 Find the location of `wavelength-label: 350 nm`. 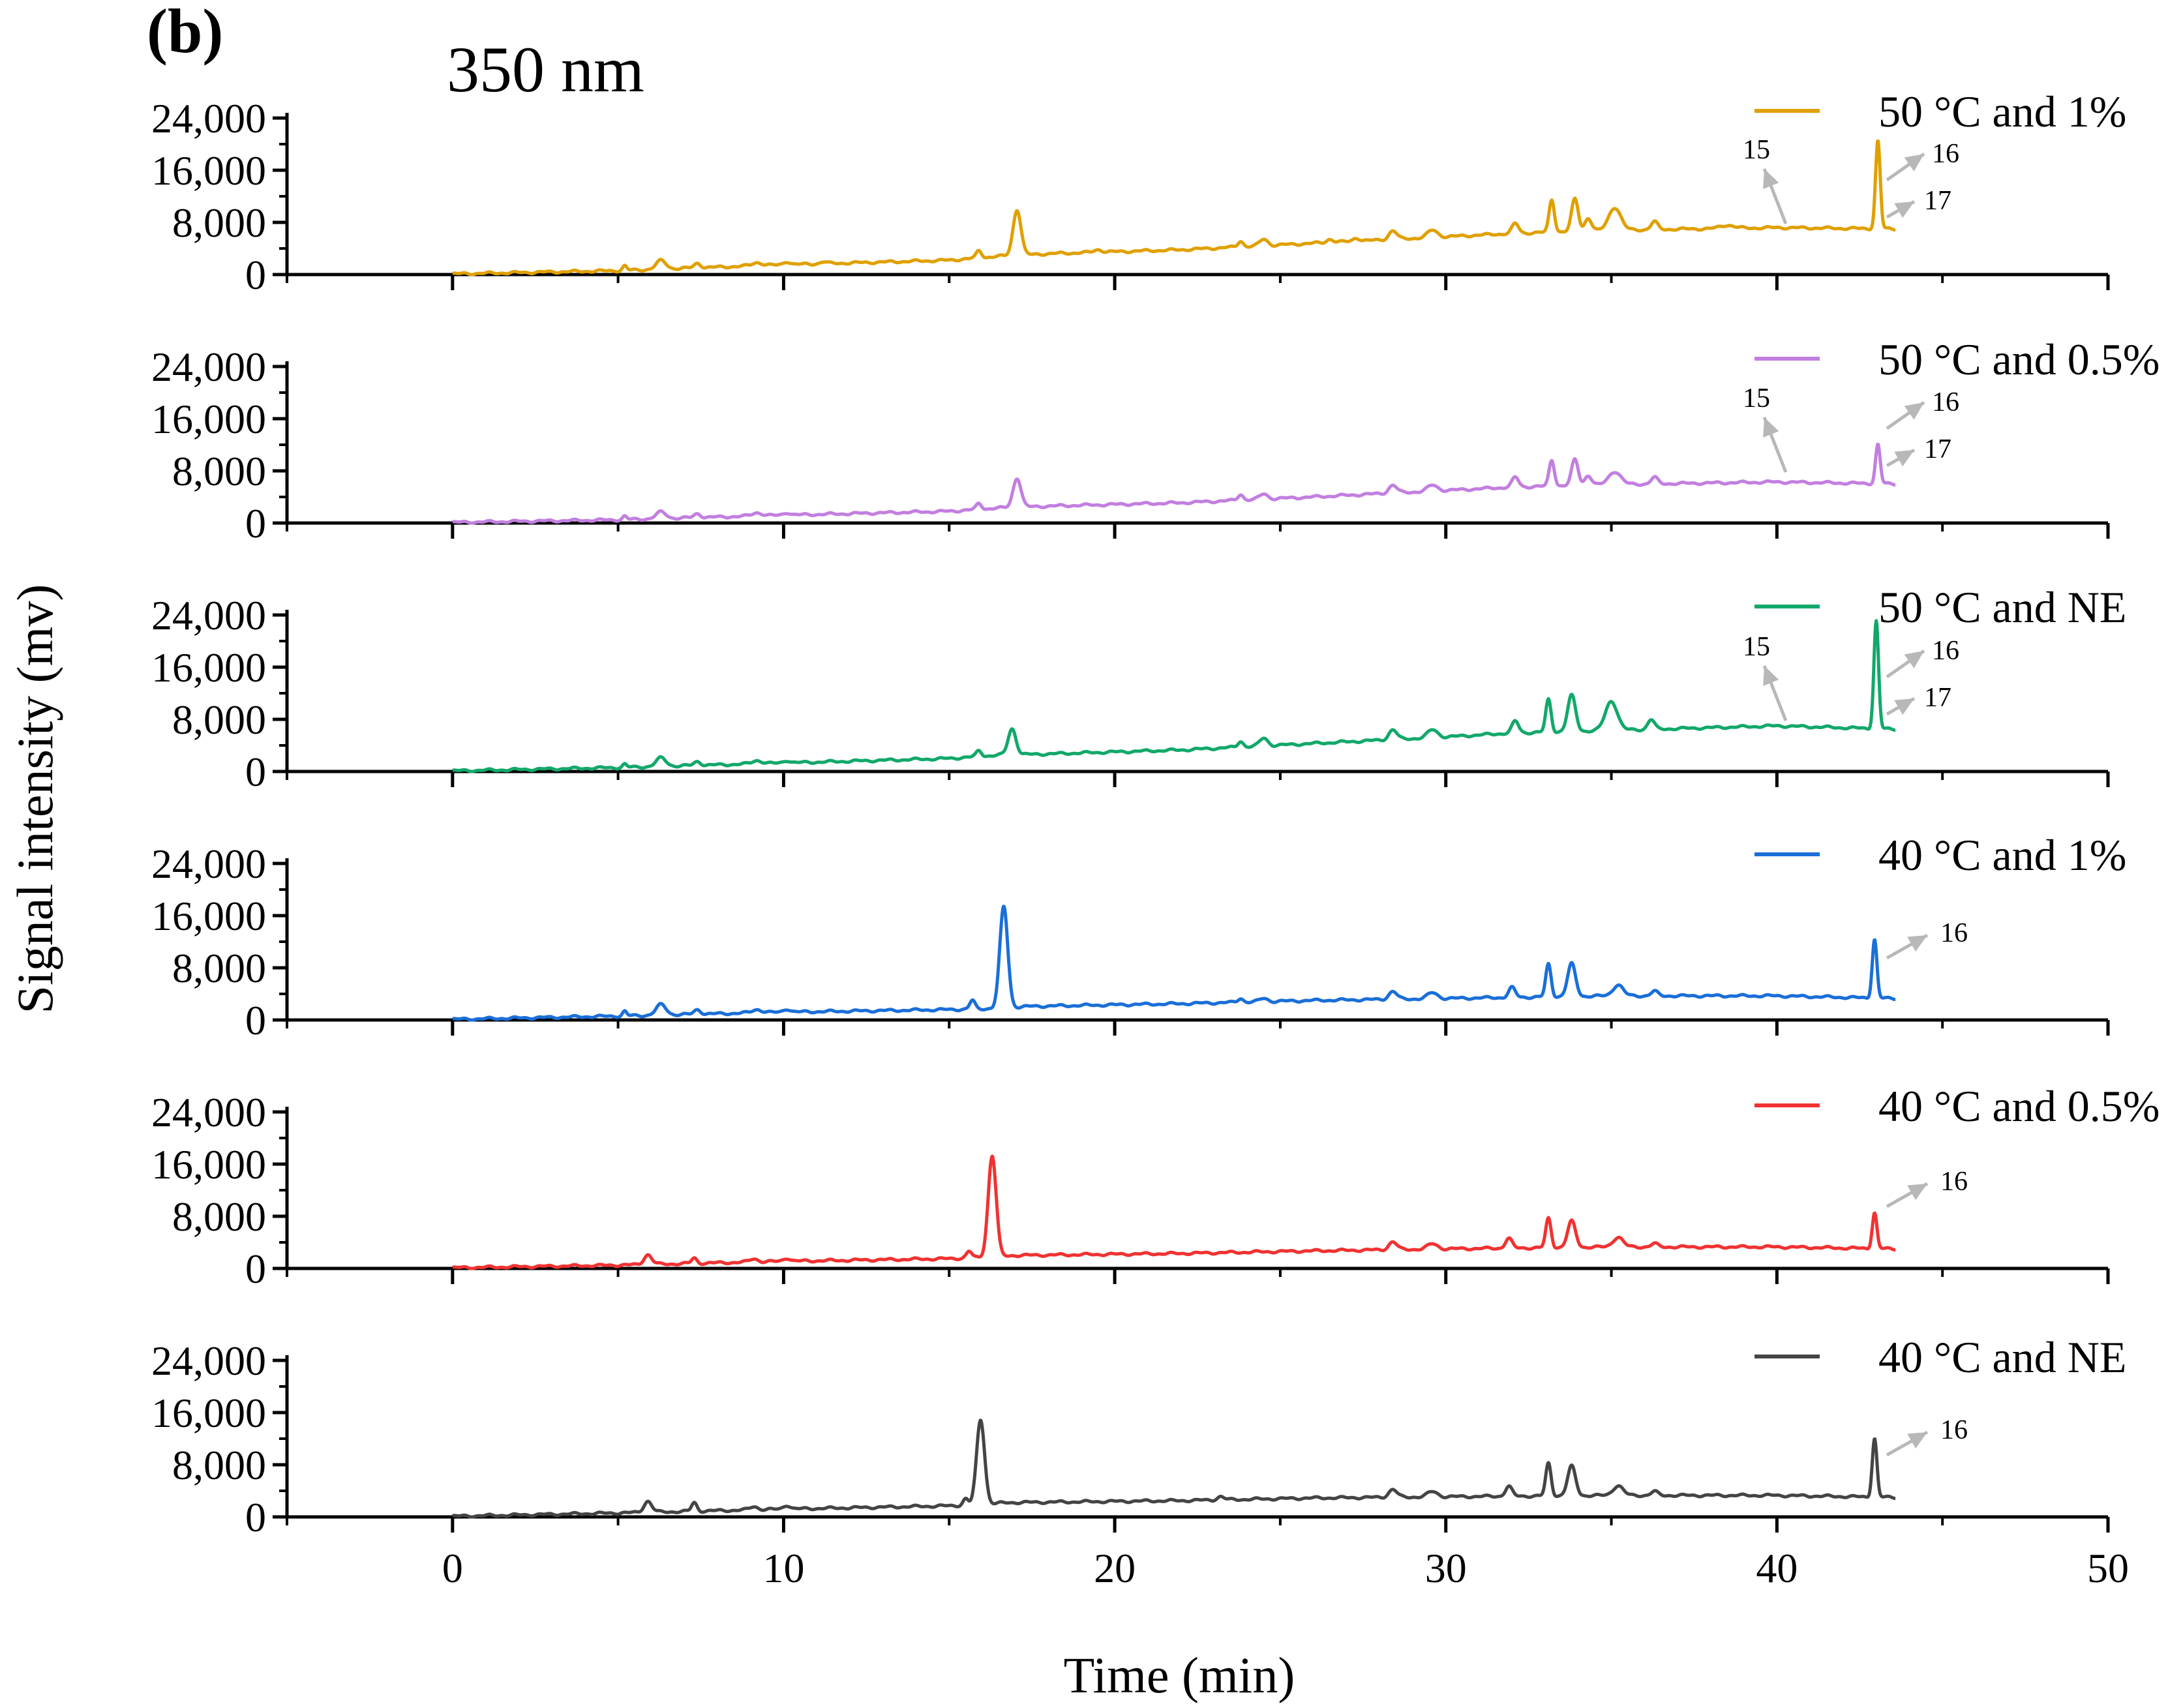

wavelength-label: 350 nm is located at coordinates (545, 69).